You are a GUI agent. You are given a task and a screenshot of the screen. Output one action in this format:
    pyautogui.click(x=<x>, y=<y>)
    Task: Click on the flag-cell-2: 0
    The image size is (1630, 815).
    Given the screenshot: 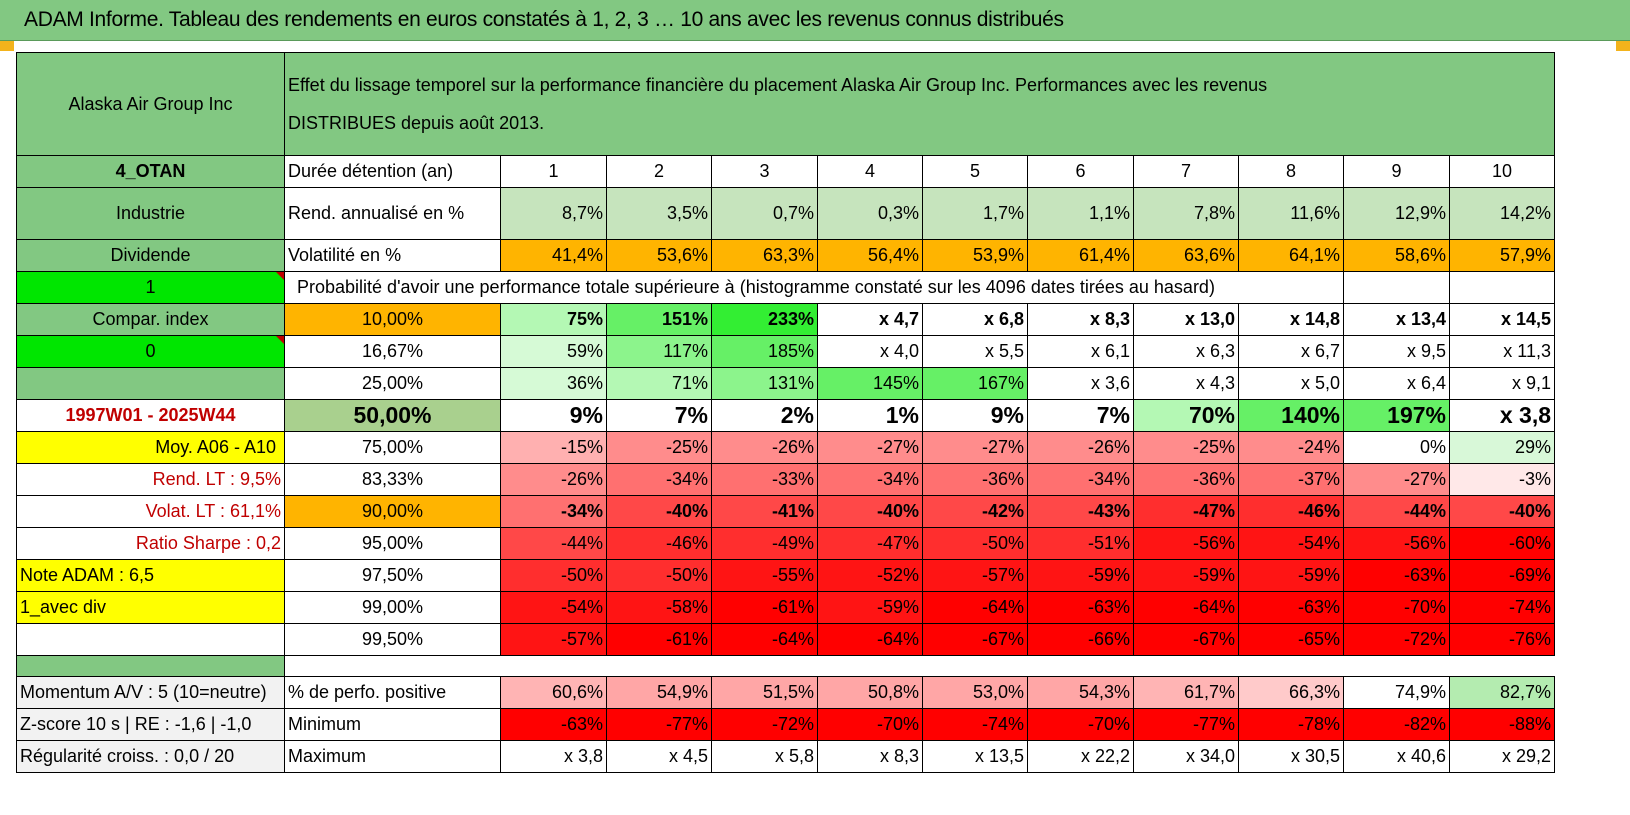 What is the action you would take?
    pyautogui.click(x=150, y=351)
    